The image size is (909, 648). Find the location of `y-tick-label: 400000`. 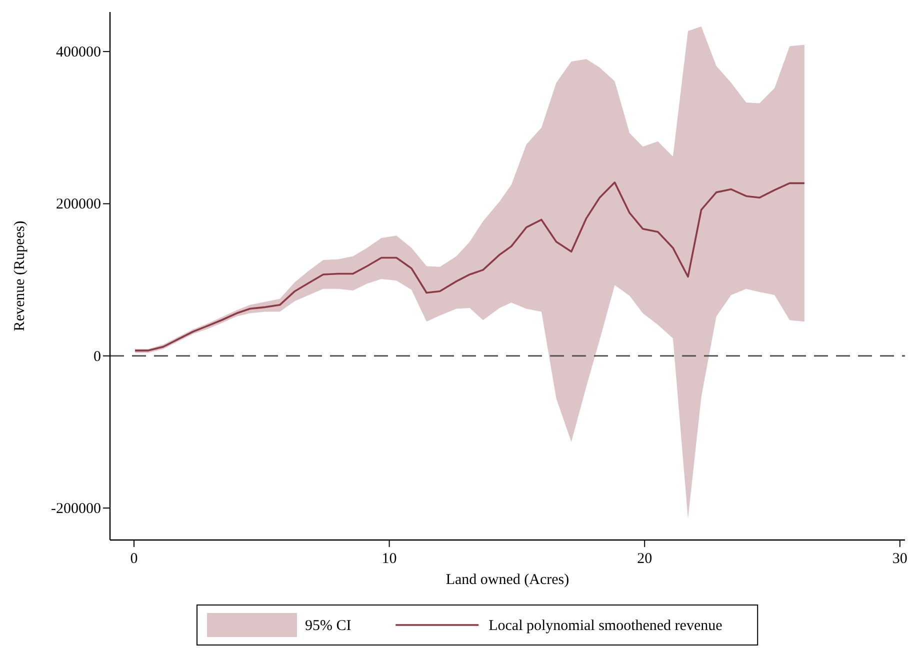

y-tick-label: 400000 is located at coordinates (78, 52).